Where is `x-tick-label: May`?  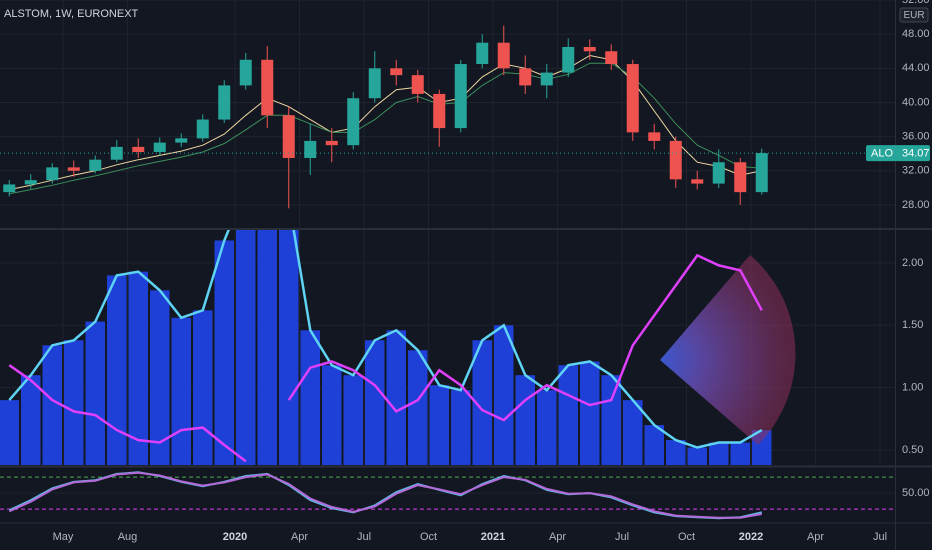
x-tick-label: May is located at coordinates (63, 537).